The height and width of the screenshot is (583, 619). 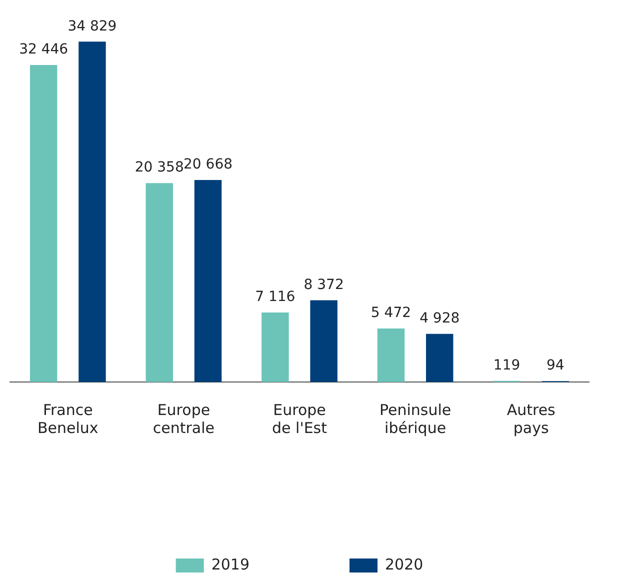 What do you see at coordinates (440, 318) in the screenshot?
I see `data-label: 4 928` at bounding box center [440, 318].